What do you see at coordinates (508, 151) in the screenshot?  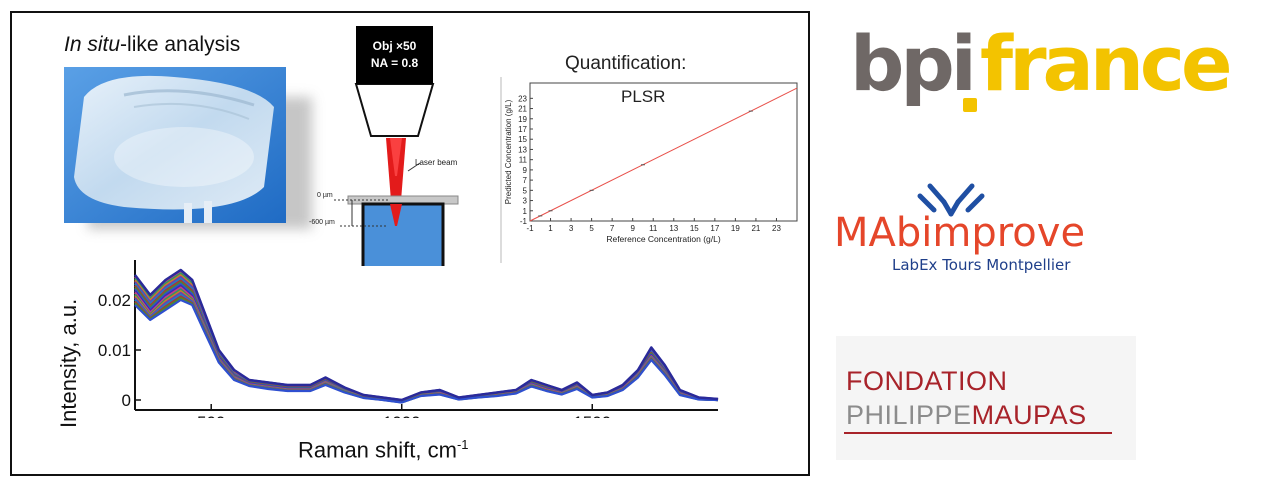 I see `plsr-y-axis-label: Predicted Concentration (g/L)` at bounding box center [508, 151].